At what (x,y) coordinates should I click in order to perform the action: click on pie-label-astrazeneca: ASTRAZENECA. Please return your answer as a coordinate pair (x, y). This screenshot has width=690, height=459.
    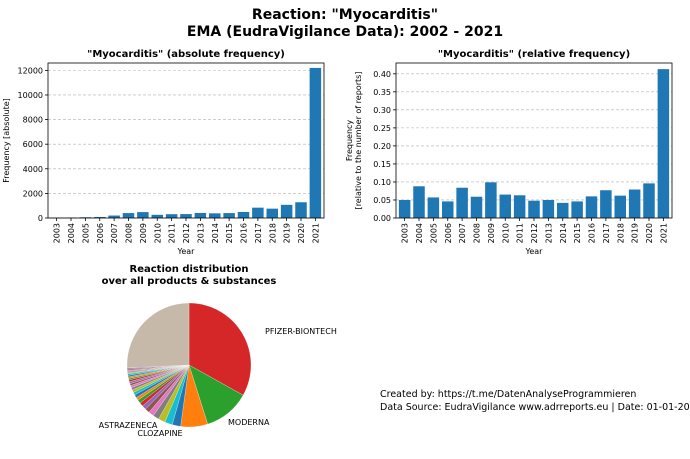
    Looking at the image, I should click on (128, 425).